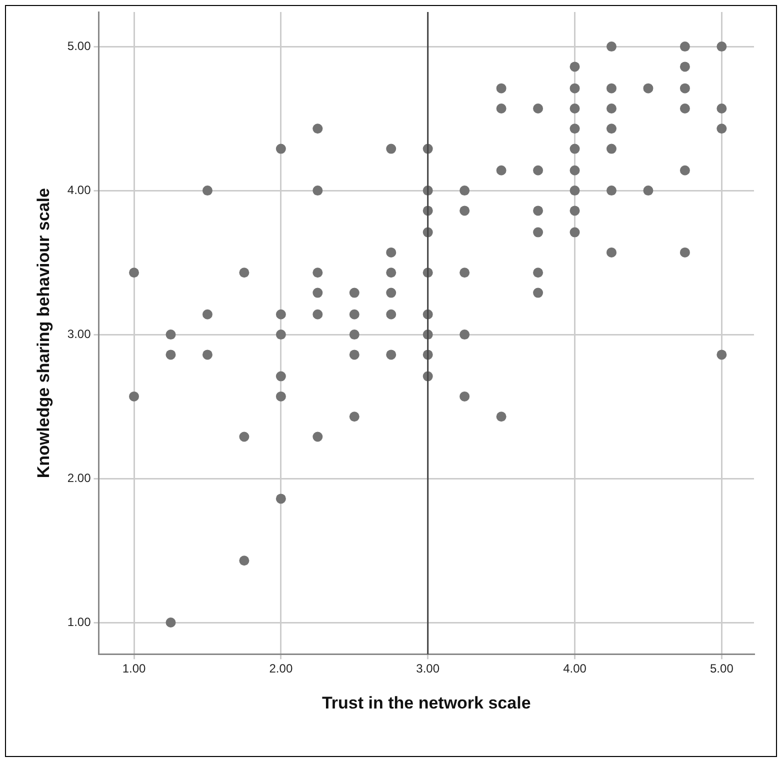  I want to click on y-tick-label: 5.00, so click(79, 45).